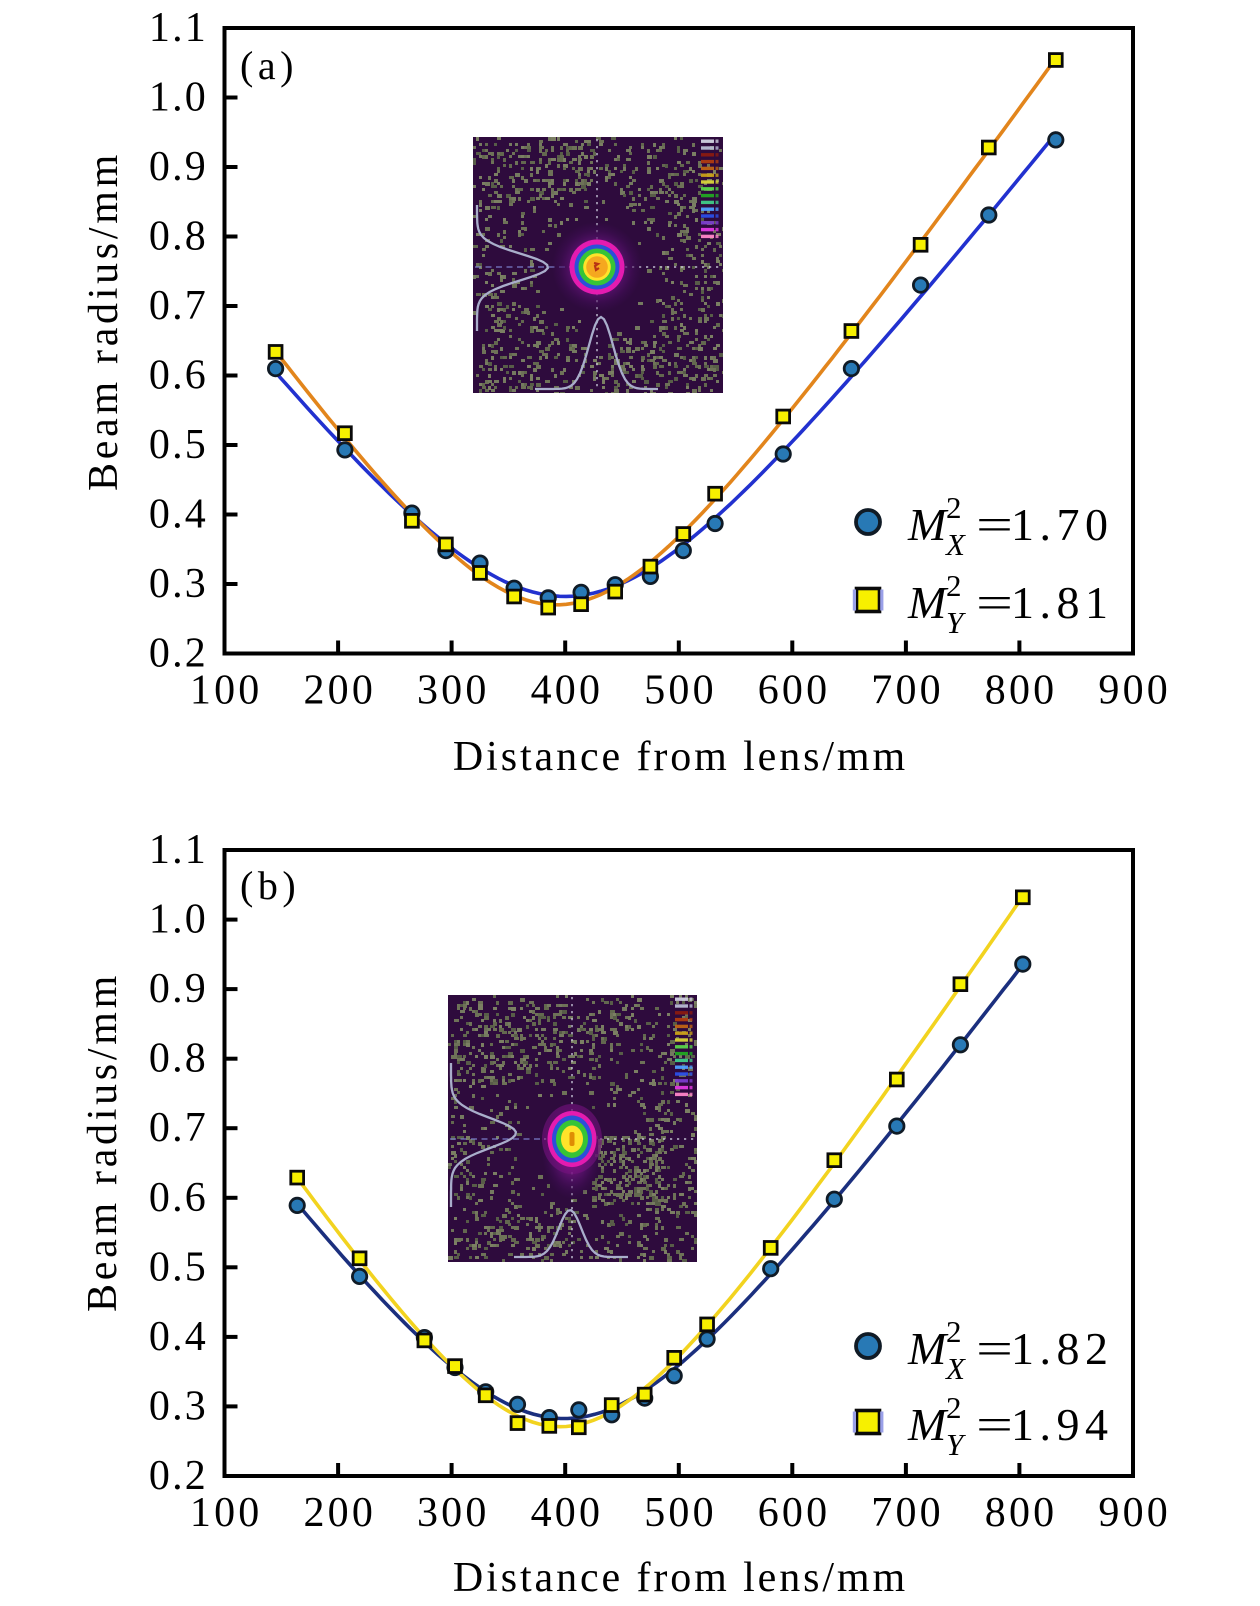  Describe the element at coordinates (269, 65) in the screenshot. I see `svg-text: (a)` at that location.